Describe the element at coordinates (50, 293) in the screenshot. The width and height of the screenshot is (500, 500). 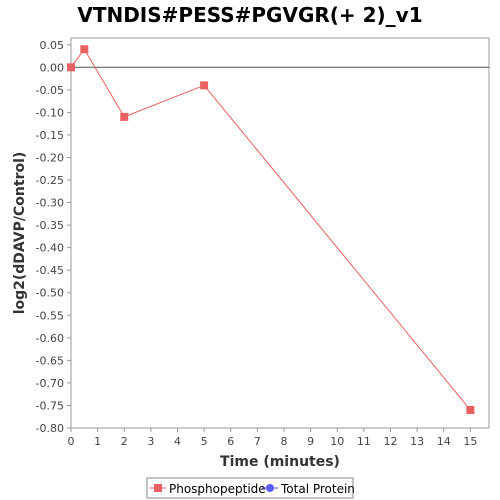
I see `y-tick-label: -0.50` at that location.